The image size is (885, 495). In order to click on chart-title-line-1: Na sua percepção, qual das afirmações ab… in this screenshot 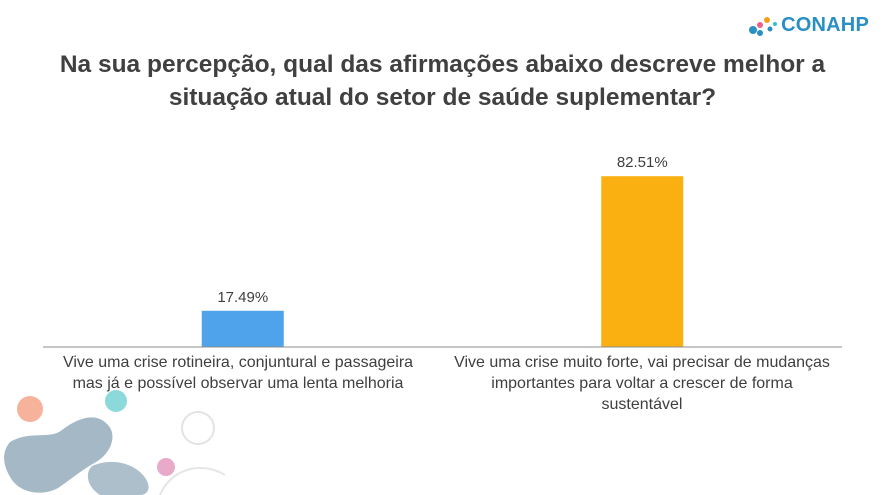, I will do `click(442, 64)`.